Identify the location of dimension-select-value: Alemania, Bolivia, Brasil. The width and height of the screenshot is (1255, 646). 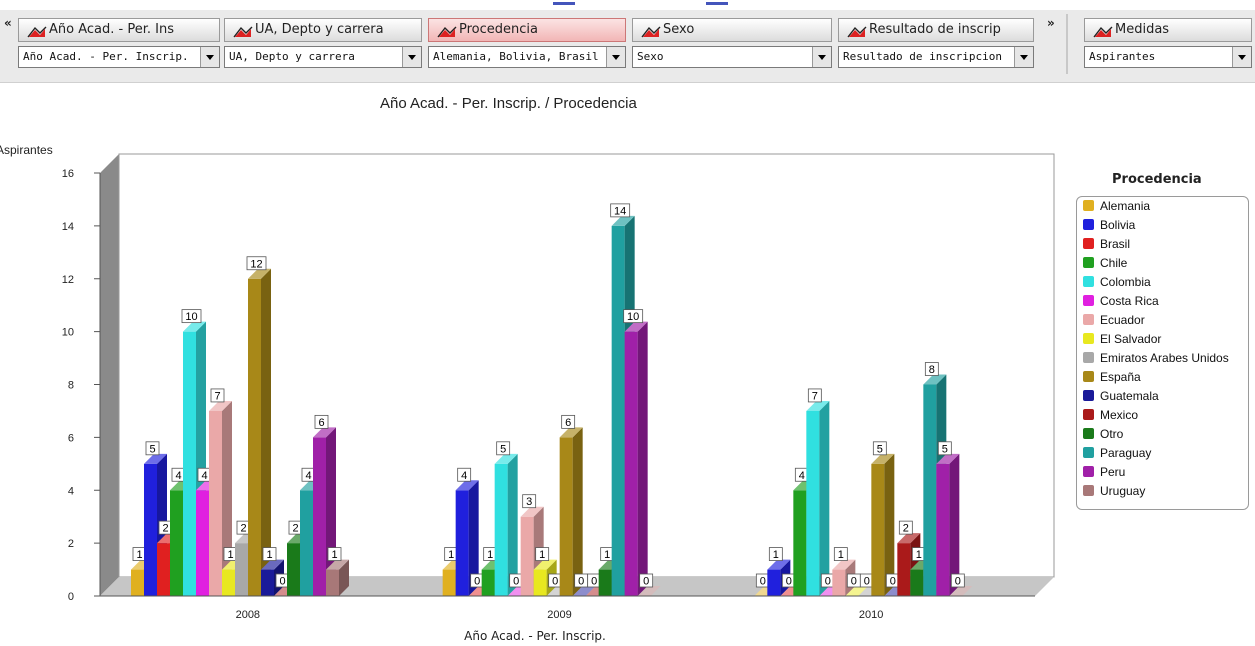
(516, 56).